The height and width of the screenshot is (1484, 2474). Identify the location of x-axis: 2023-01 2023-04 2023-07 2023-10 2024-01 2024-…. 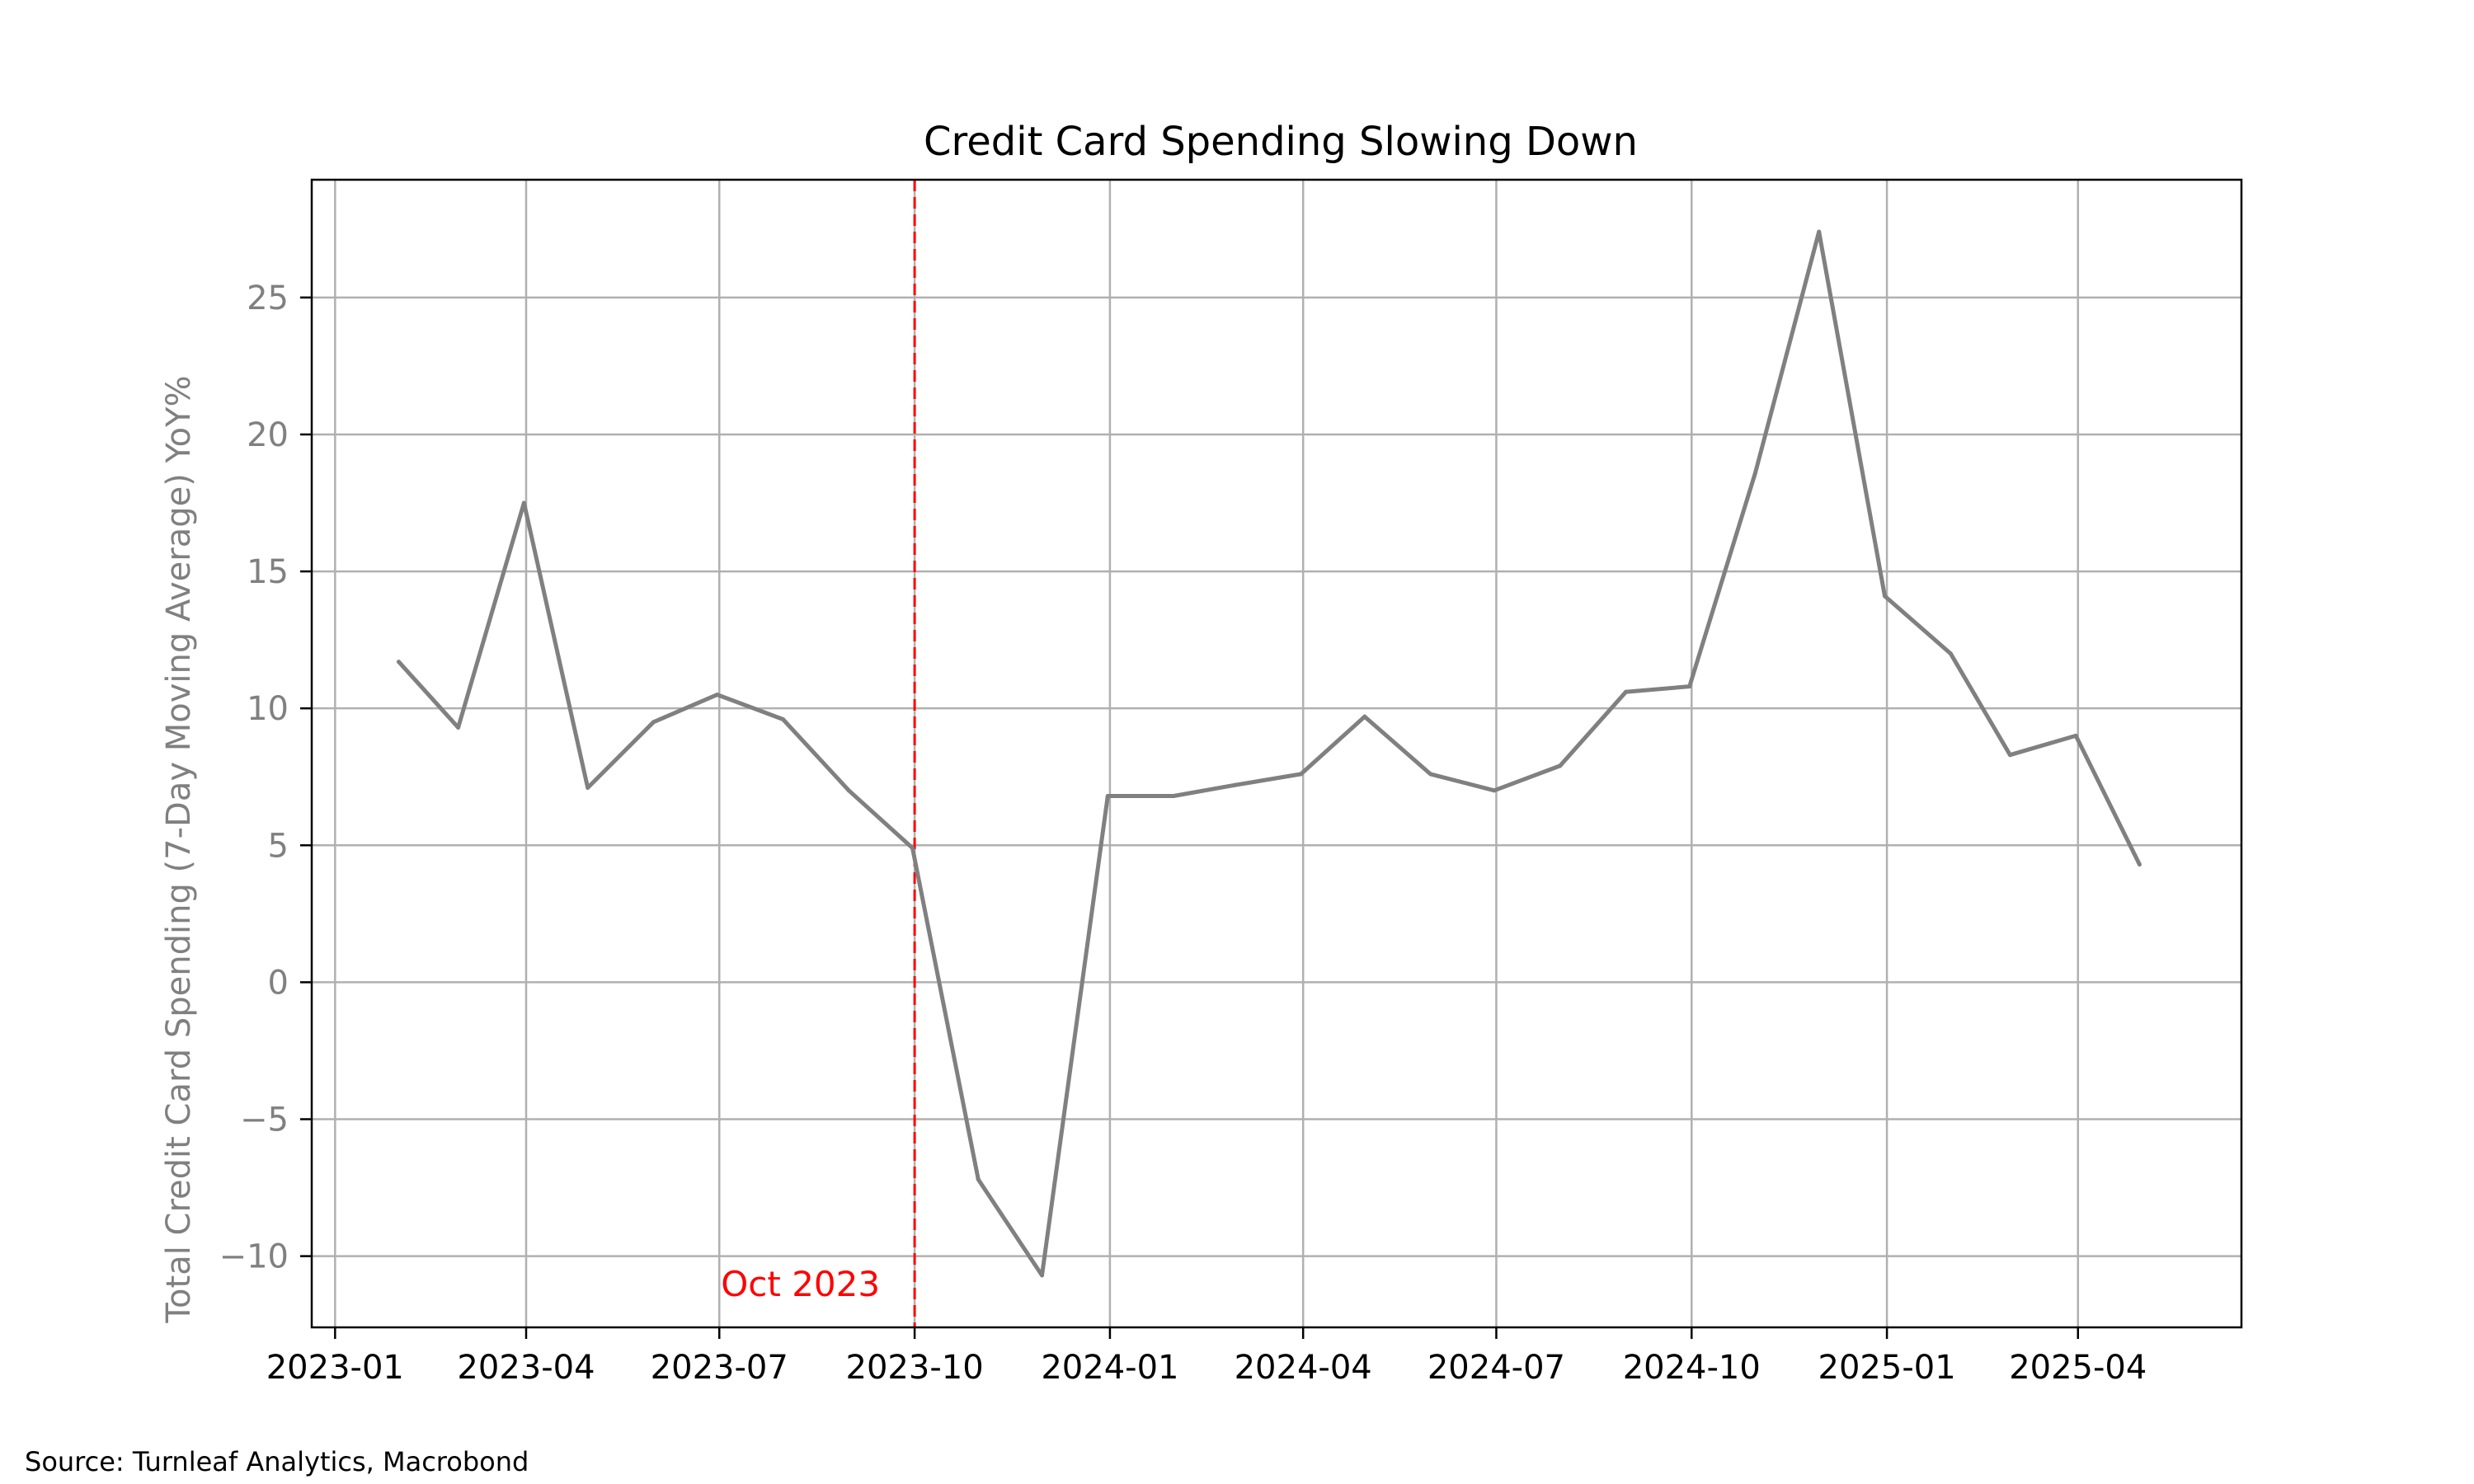
(1206, 1357).